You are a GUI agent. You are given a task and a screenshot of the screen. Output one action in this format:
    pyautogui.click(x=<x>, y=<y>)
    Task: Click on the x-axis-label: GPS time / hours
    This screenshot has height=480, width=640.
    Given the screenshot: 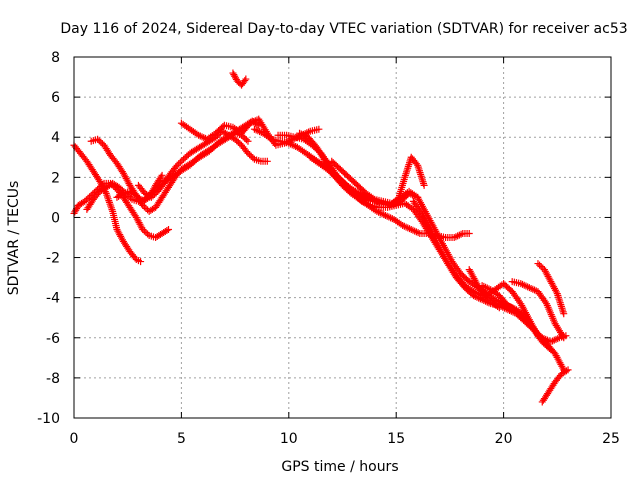 What is the action you would take?
    pyautogui.click(x=339, y=467)
    